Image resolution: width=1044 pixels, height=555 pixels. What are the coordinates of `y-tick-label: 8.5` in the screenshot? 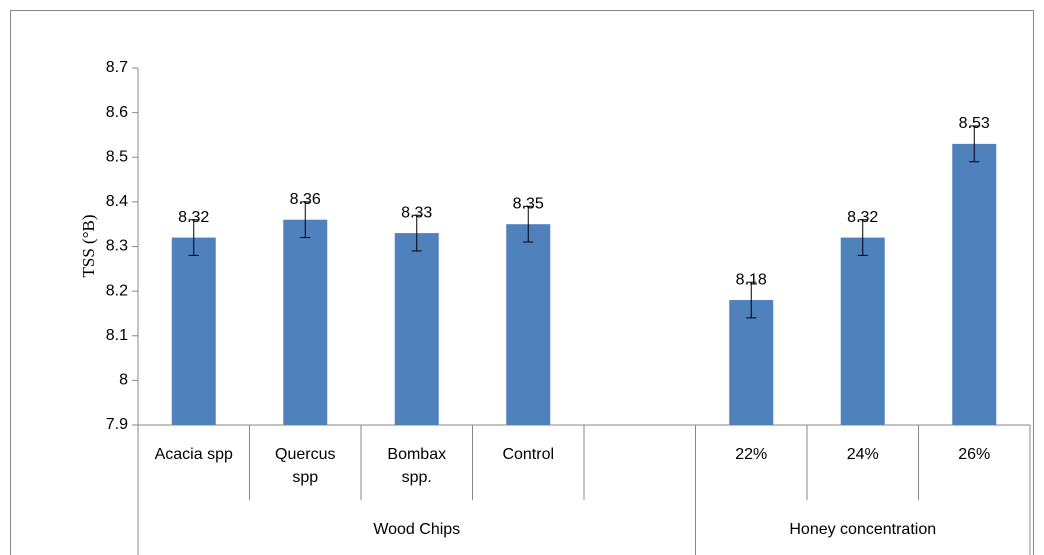 It's located at (117, 156).